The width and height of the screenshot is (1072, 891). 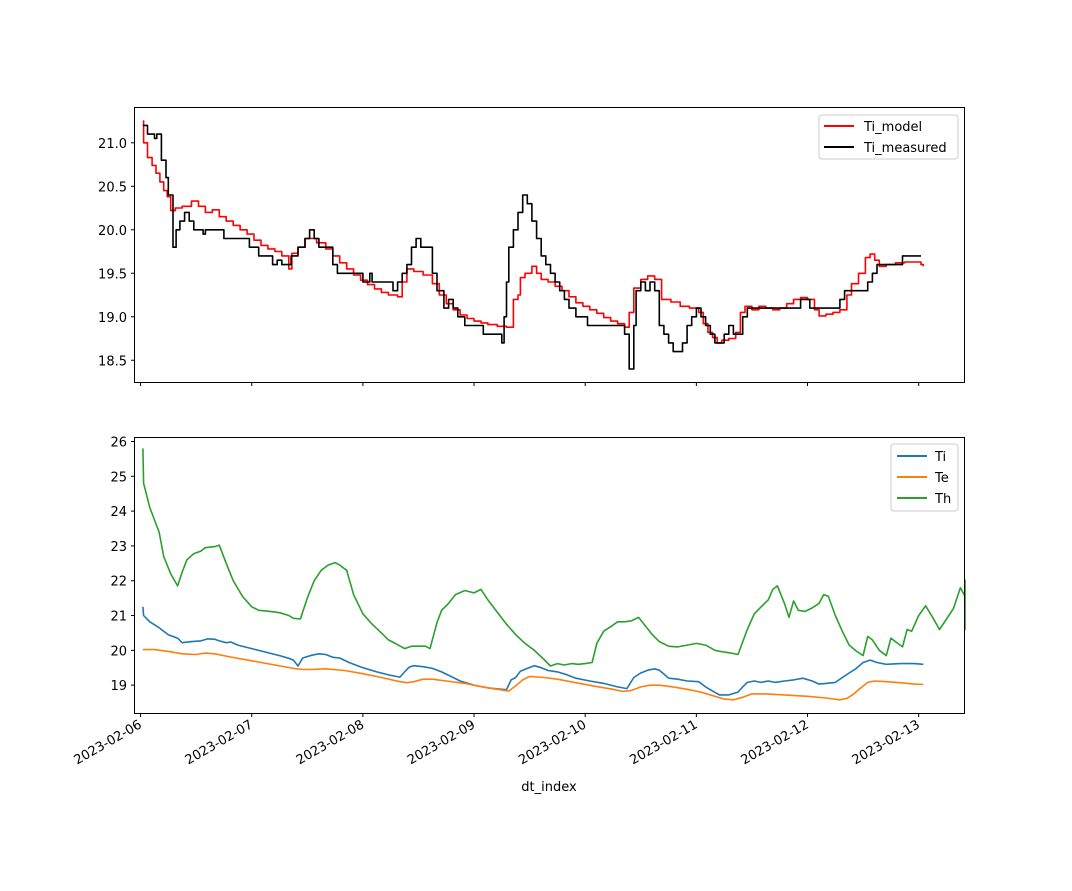 I want to click on y-tick-label: 25, so click(x=118, y=477).